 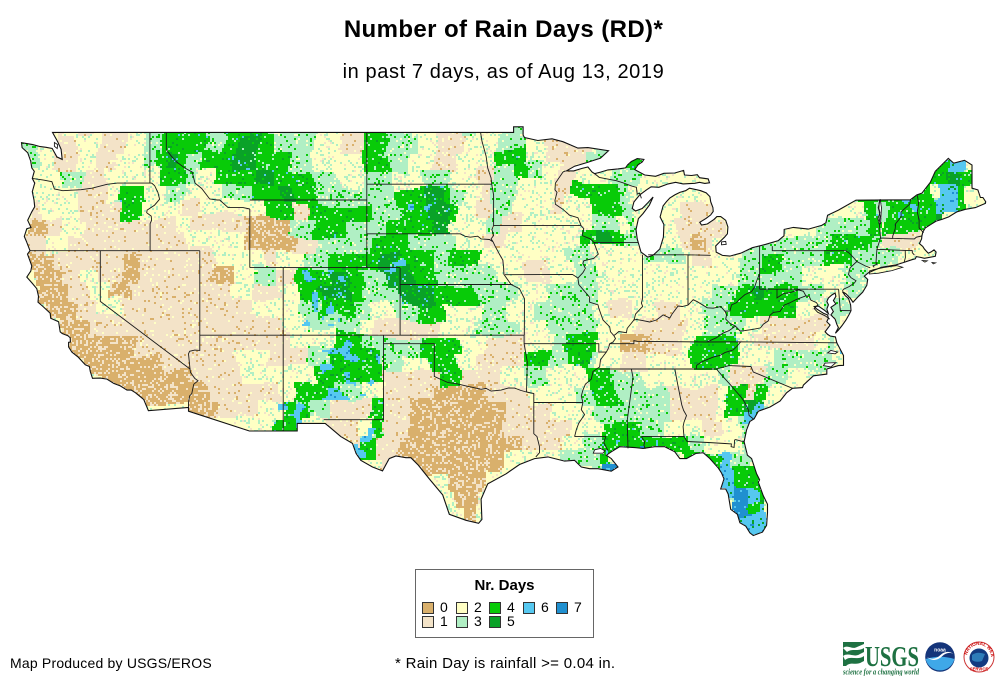 I want to click on svg-text: USGS, so click(x=892, y=657).